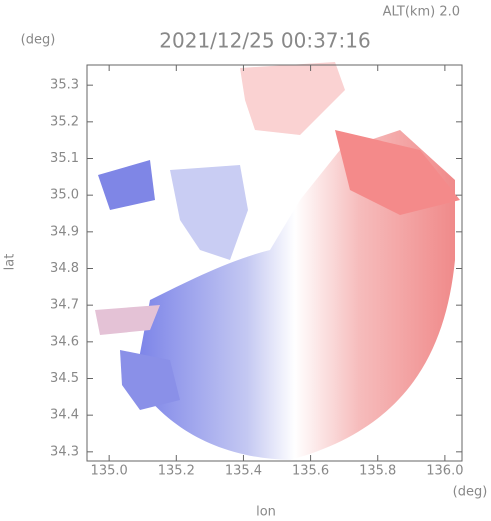 The width and height of the screenshot is (491, 521). I want to click on chart-title: 2021/12/25 00:37:16, so click(264, 41).